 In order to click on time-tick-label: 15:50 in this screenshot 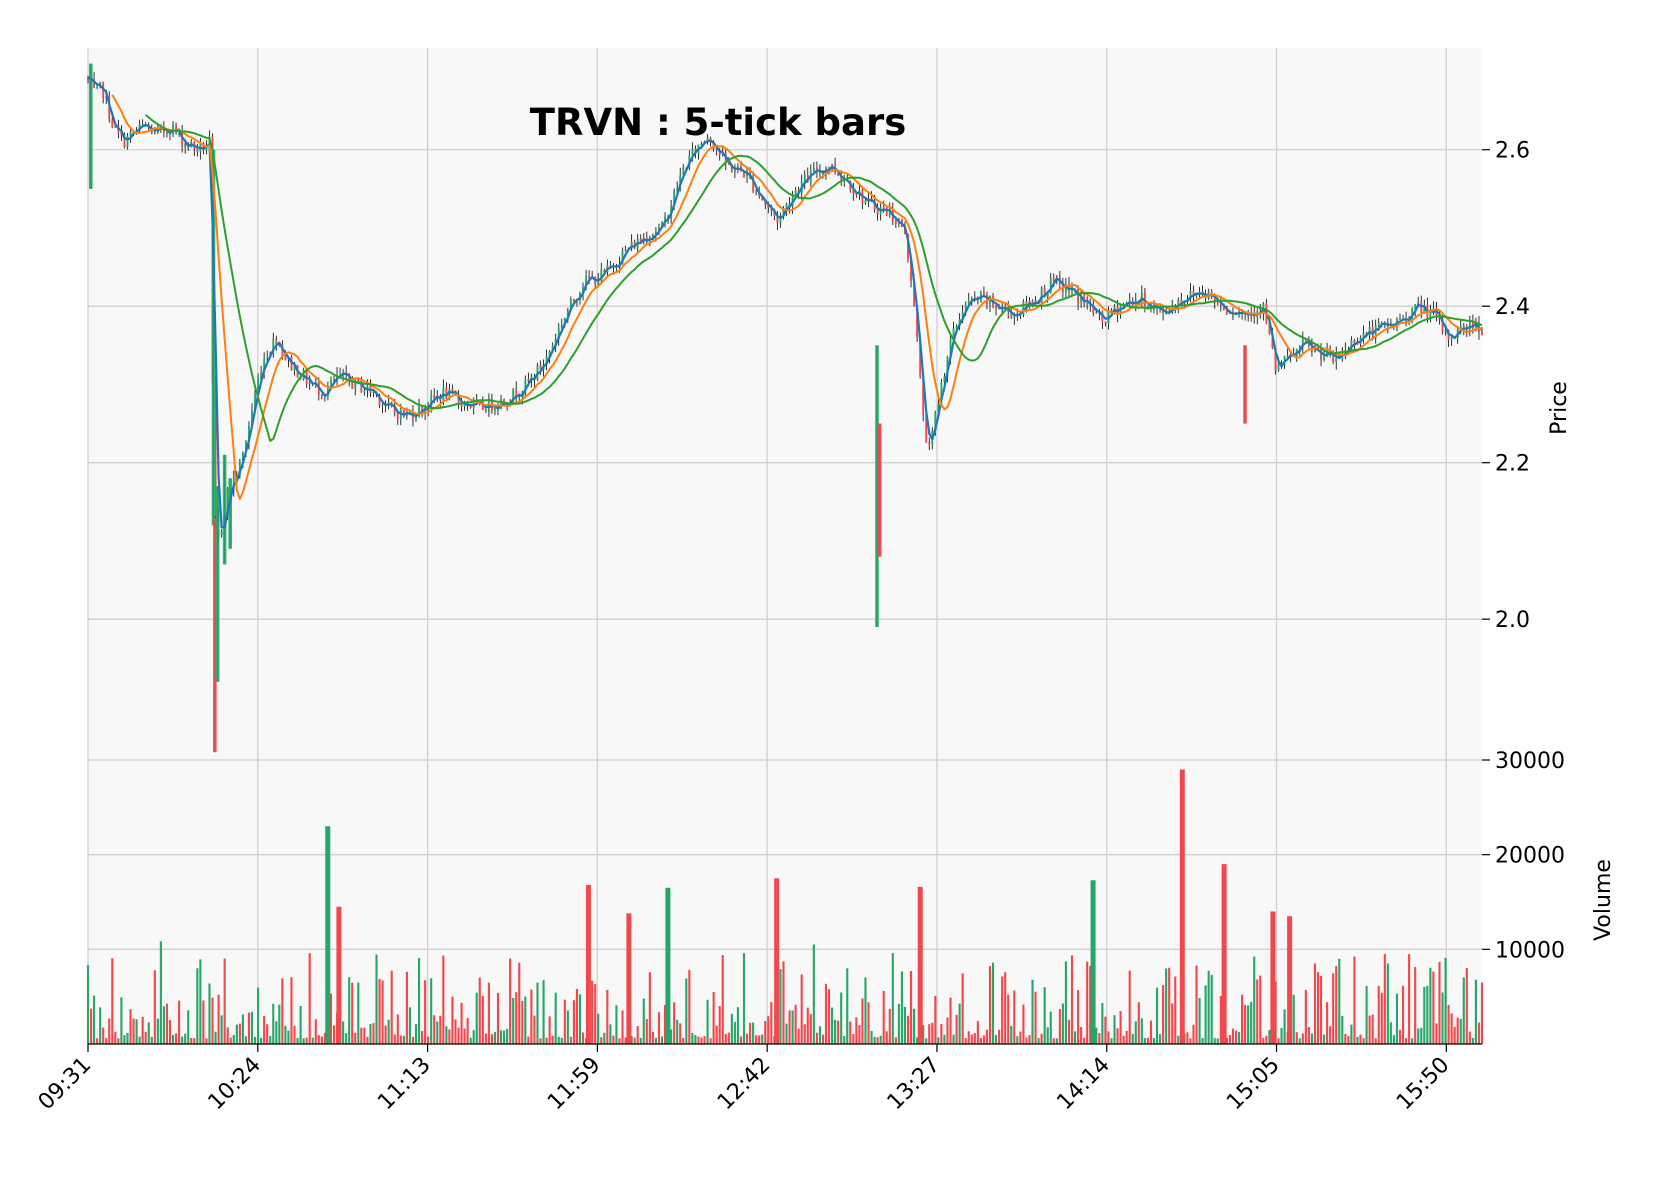, I will do `click(1423, 1084)`.